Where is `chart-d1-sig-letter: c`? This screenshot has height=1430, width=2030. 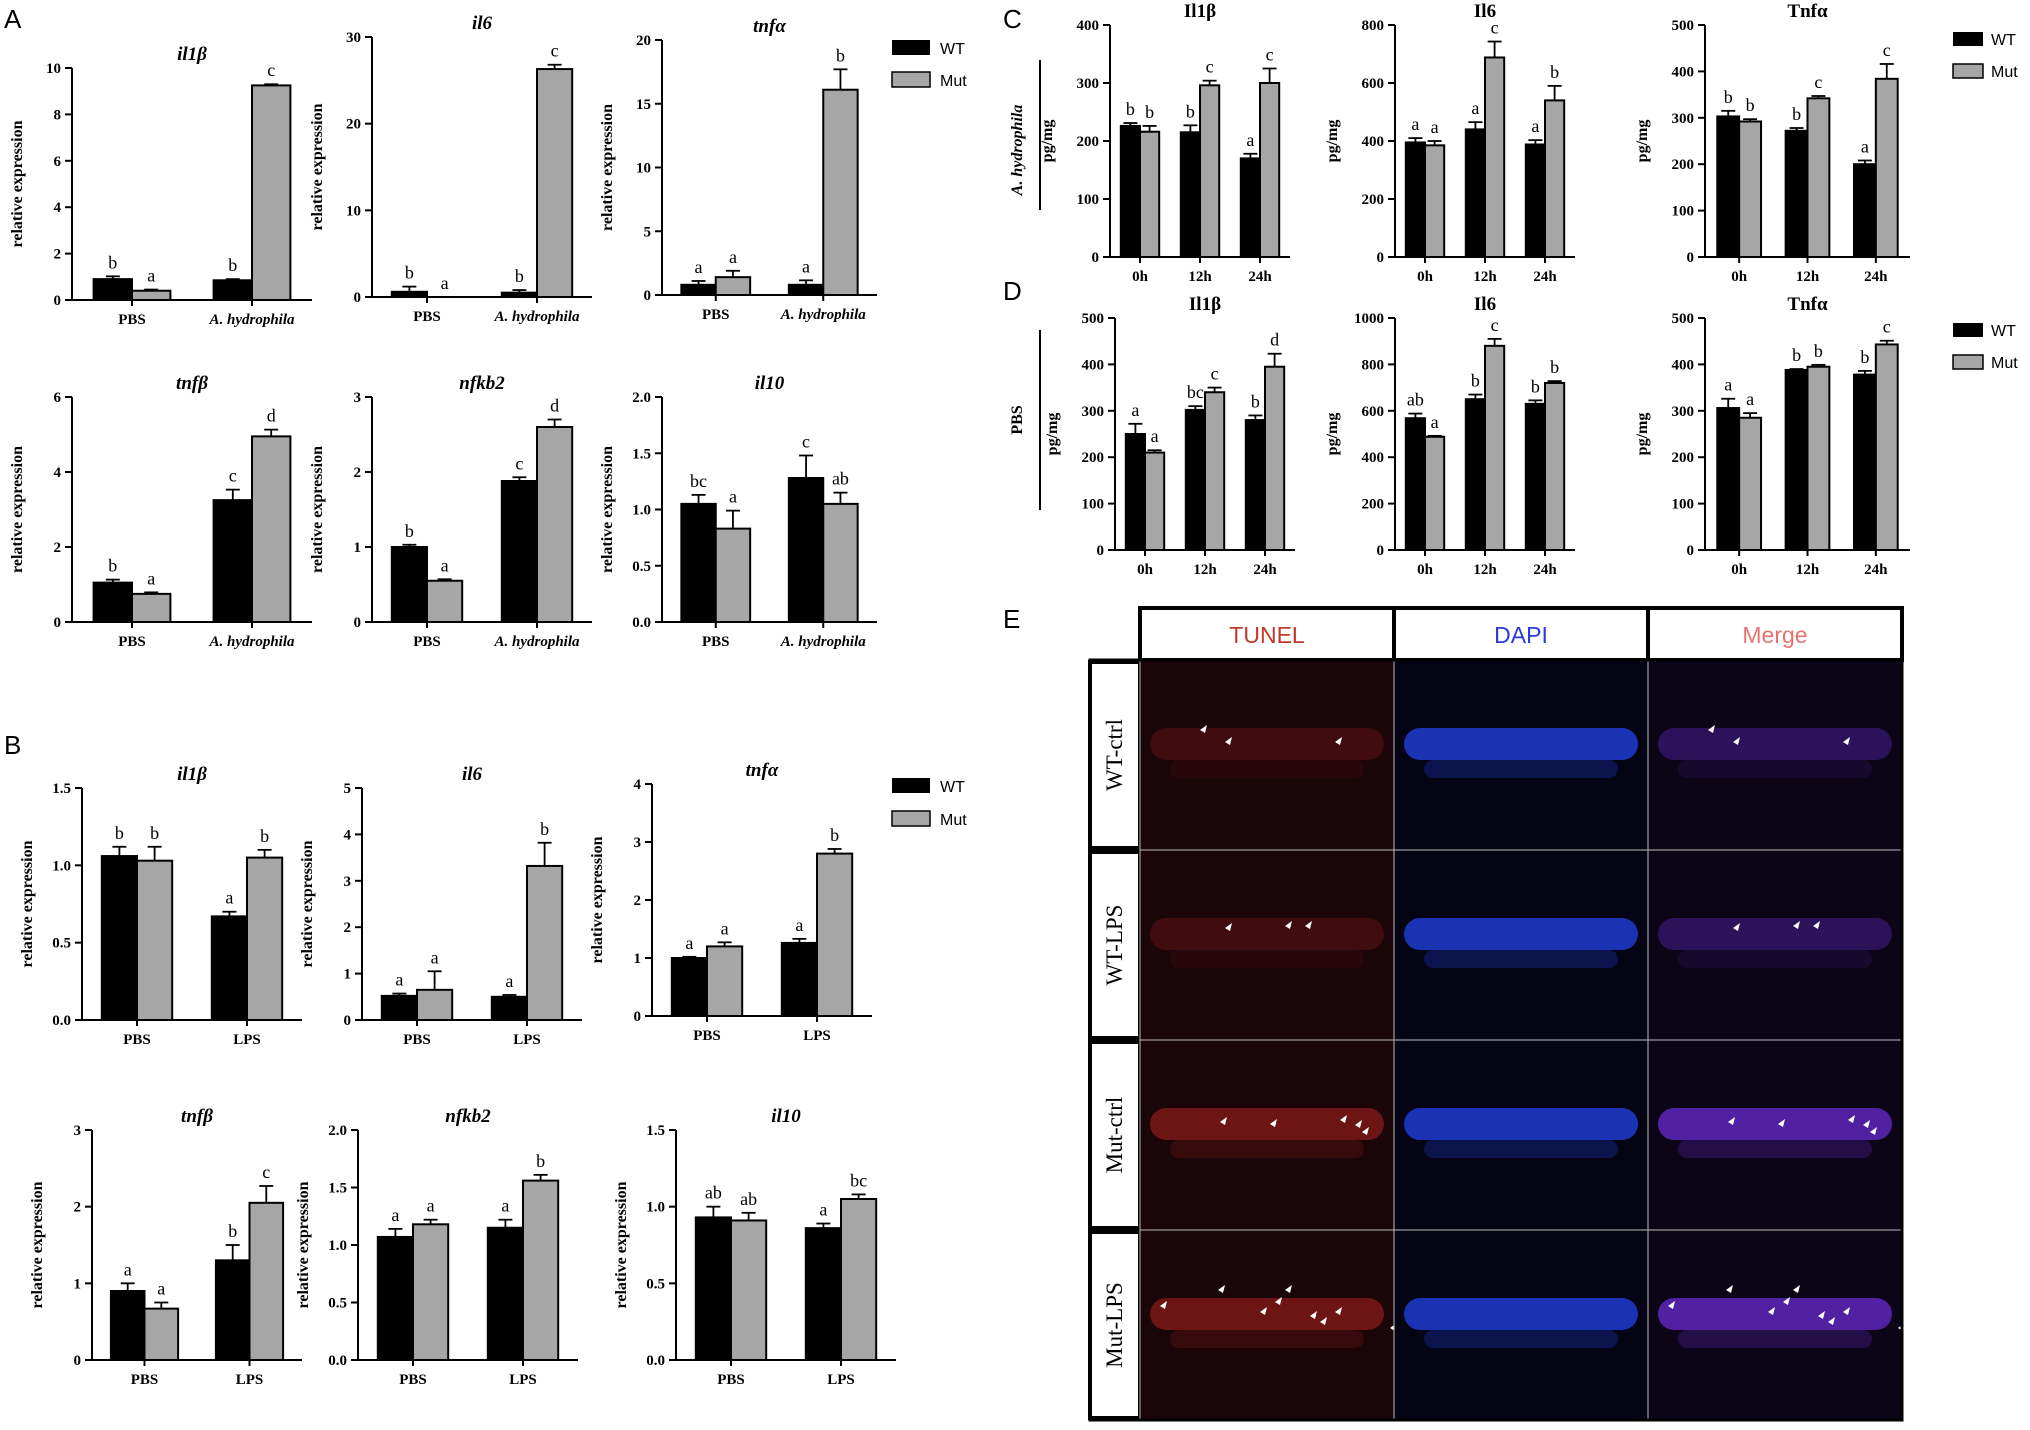 chart-d1-sig-letter: c is located at coordinates (1215, 374).